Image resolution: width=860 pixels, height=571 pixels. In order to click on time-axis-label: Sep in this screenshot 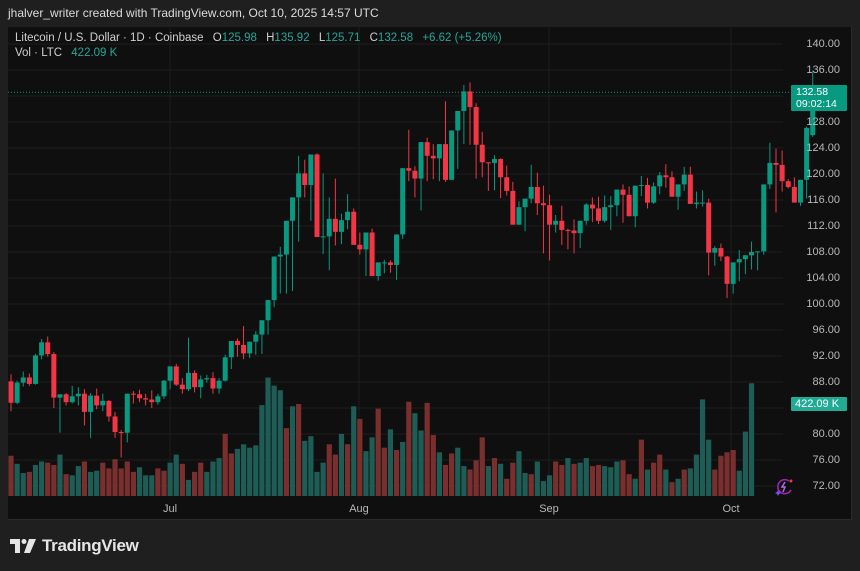, I will do `click(549, 509)`.